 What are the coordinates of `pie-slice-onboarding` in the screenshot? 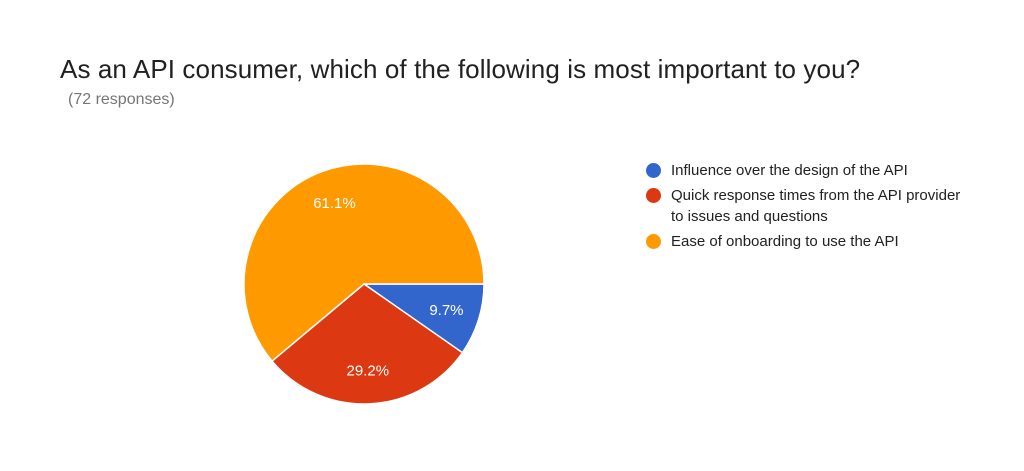 It's located at (364, 263).